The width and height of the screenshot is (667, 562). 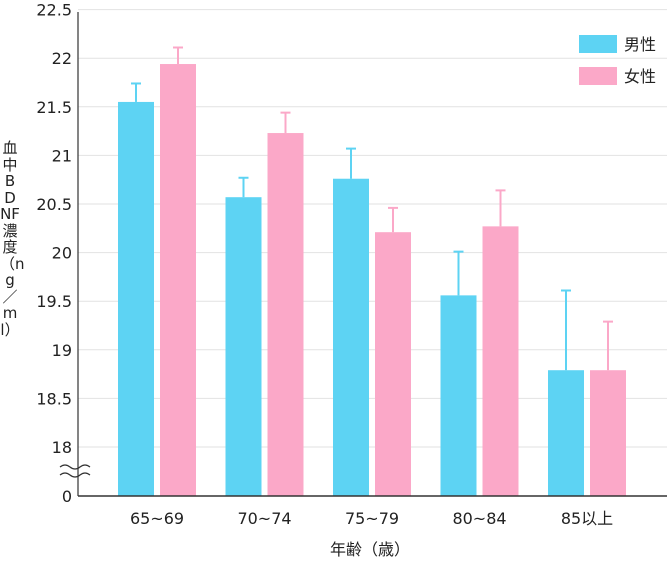 I want to click on y-tick-label: 21, so click(x=62, y=155).